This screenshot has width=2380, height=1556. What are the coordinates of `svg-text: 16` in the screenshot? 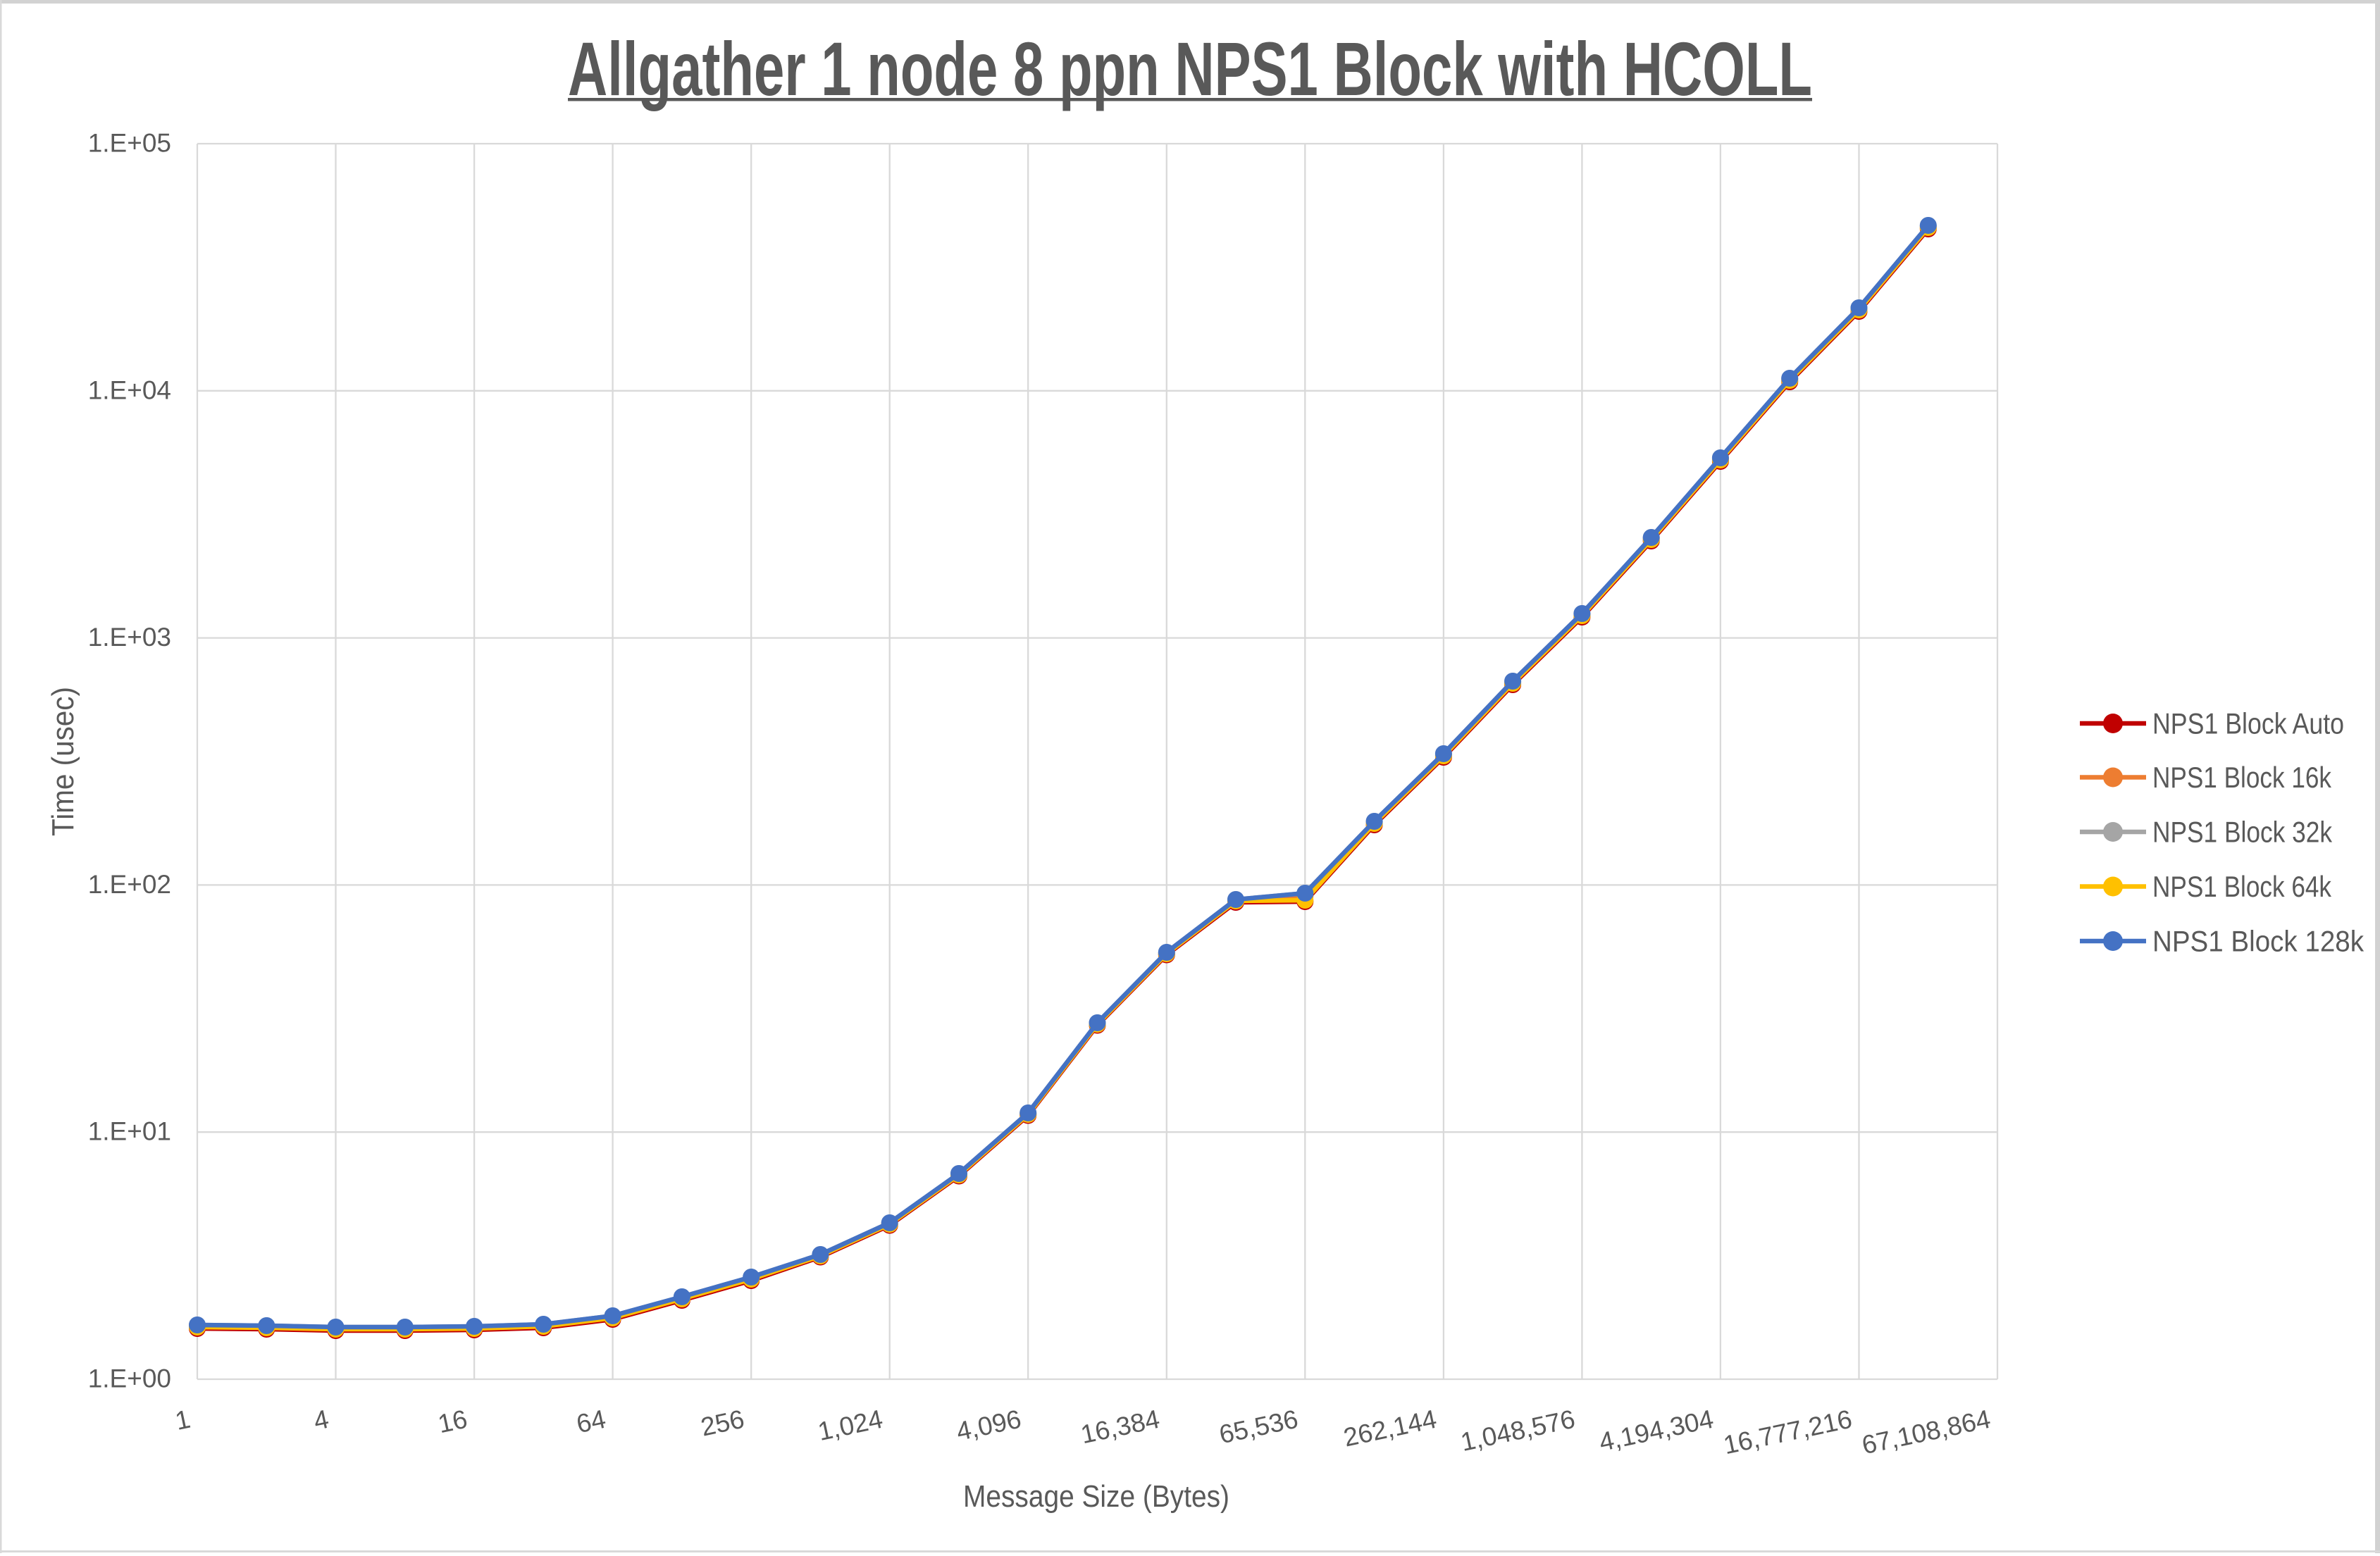 It's located at (452, 1422).